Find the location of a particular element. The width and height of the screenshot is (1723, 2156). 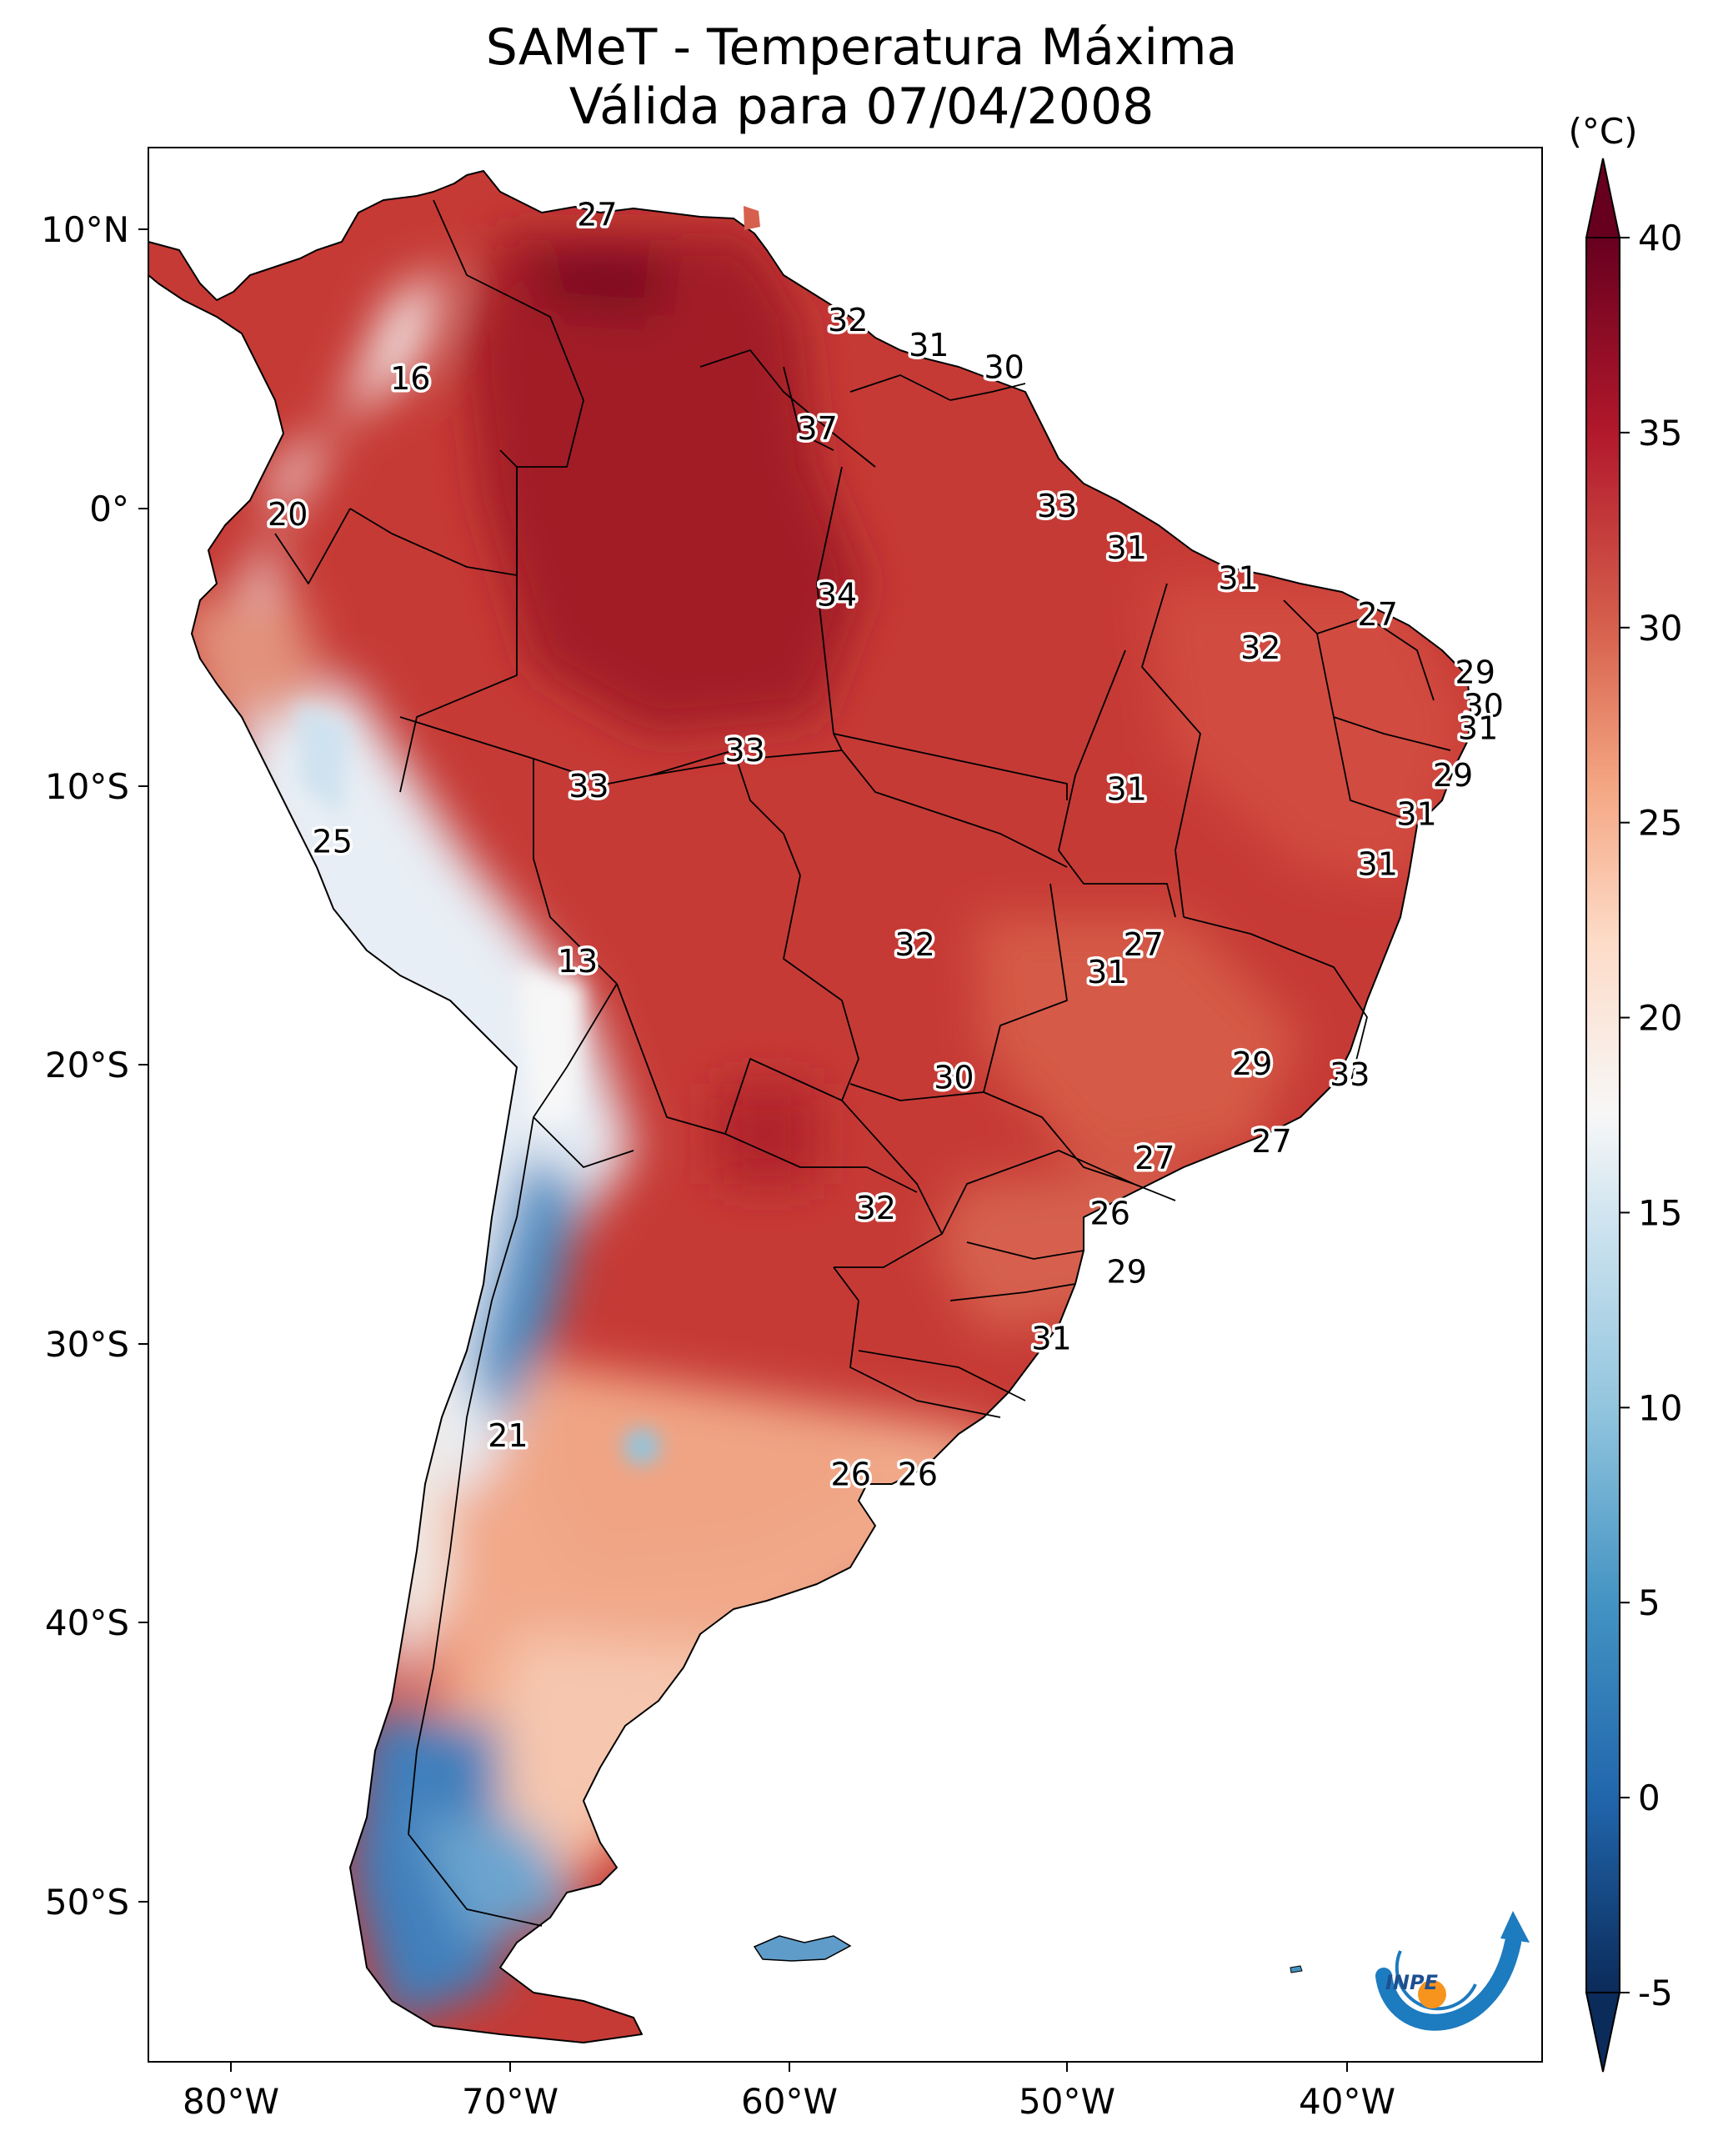

border-suriname is located at coordinates (900, 387).